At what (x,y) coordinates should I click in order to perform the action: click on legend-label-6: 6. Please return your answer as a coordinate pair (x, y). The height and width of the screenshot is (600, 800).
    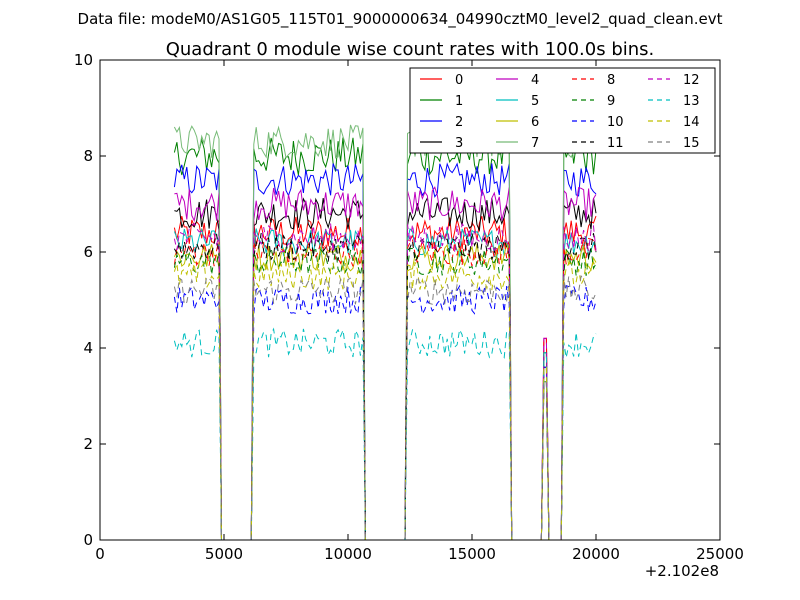
    Looking at the image, I should click on (535, 122).